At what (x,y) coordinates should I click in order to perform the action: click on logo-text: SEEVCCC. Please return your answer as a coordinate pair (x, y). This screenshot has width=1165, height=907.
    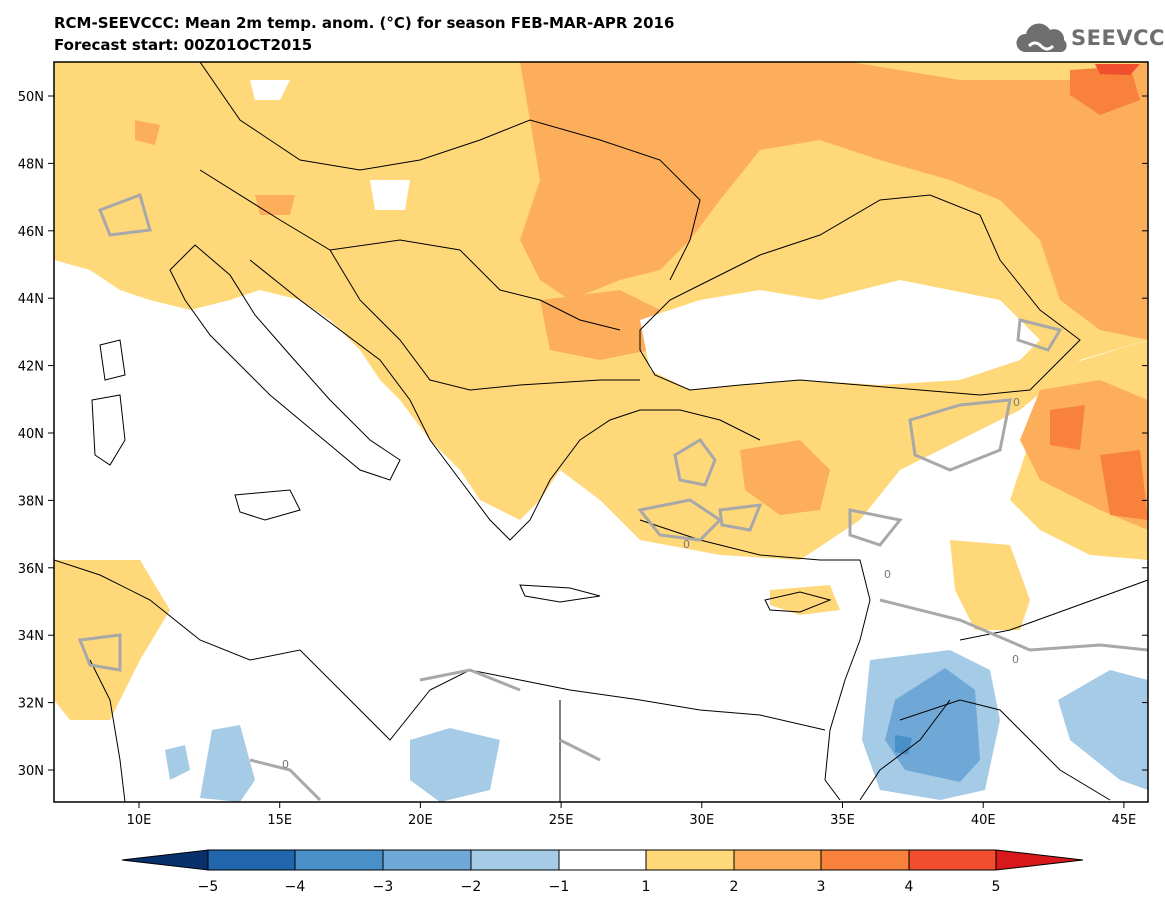
    Looking at the image, I should click on (1118, 38).